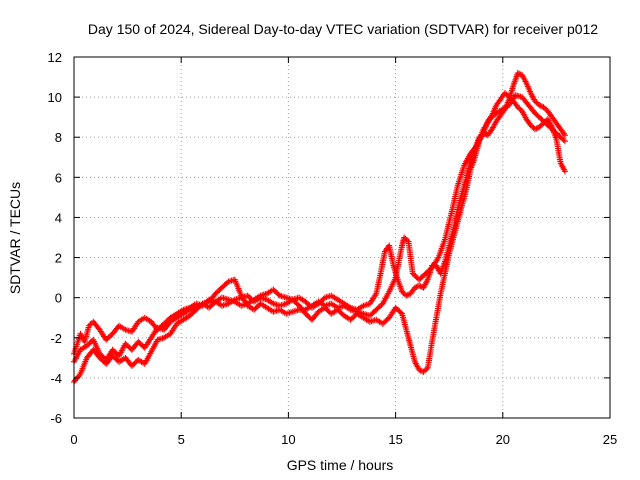  What do you see at coordinates (288, 439) in the screenshot?
I see `x-tick-label: 10` at bounding box center [288, 439].